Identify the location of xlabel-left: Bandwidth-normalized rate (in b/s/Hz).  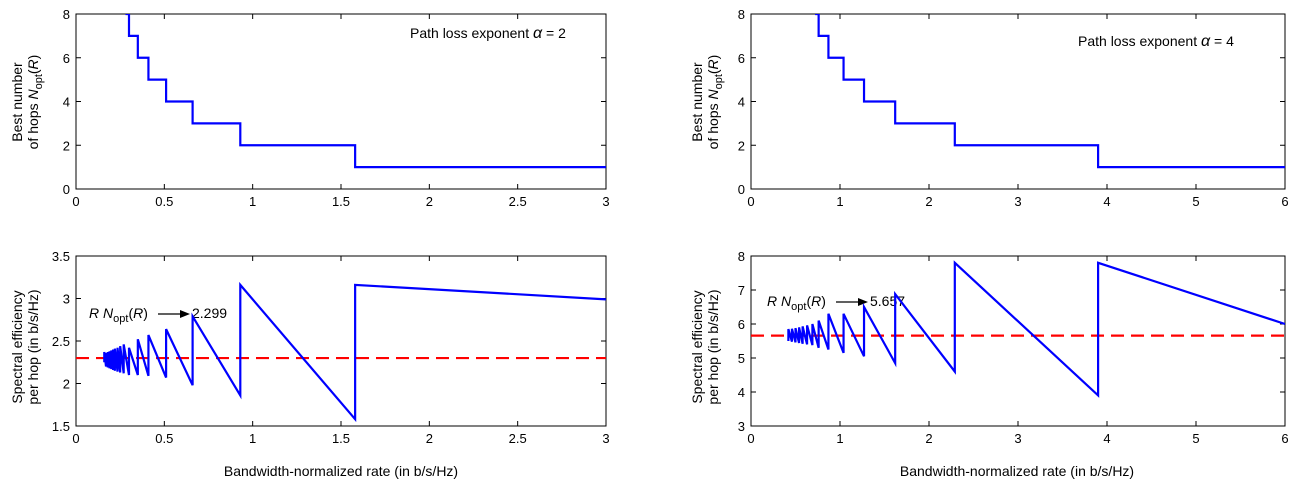
(341, 471).